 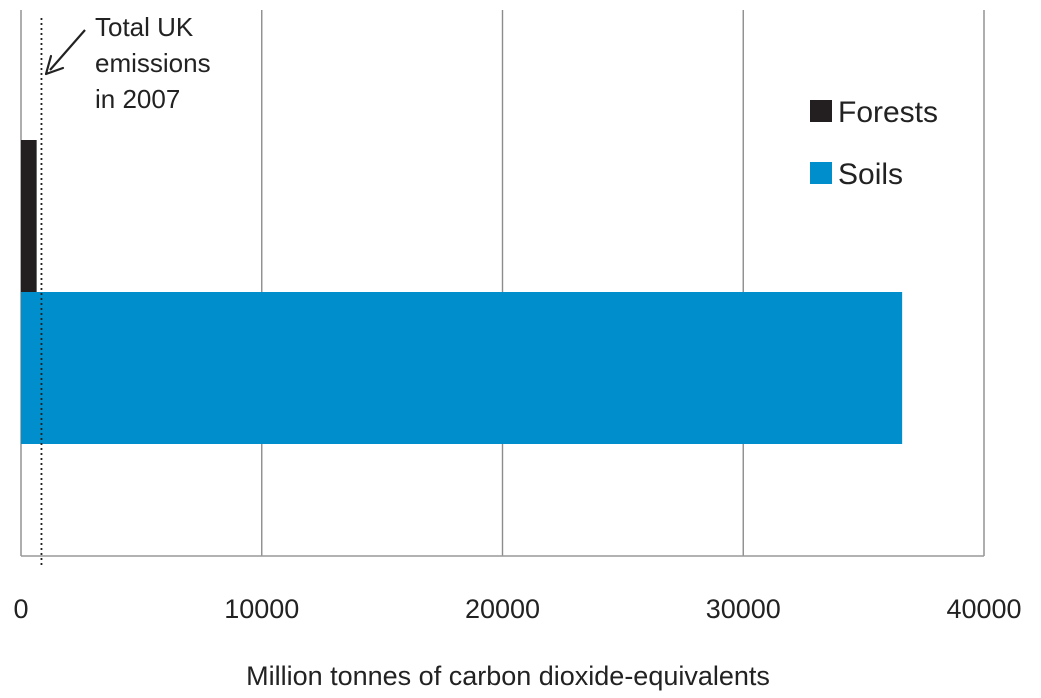 What do you see at coordinates (821, 111) in the screenshot?
I see `legend-swatch-forests` at bounding box center [821, 111].